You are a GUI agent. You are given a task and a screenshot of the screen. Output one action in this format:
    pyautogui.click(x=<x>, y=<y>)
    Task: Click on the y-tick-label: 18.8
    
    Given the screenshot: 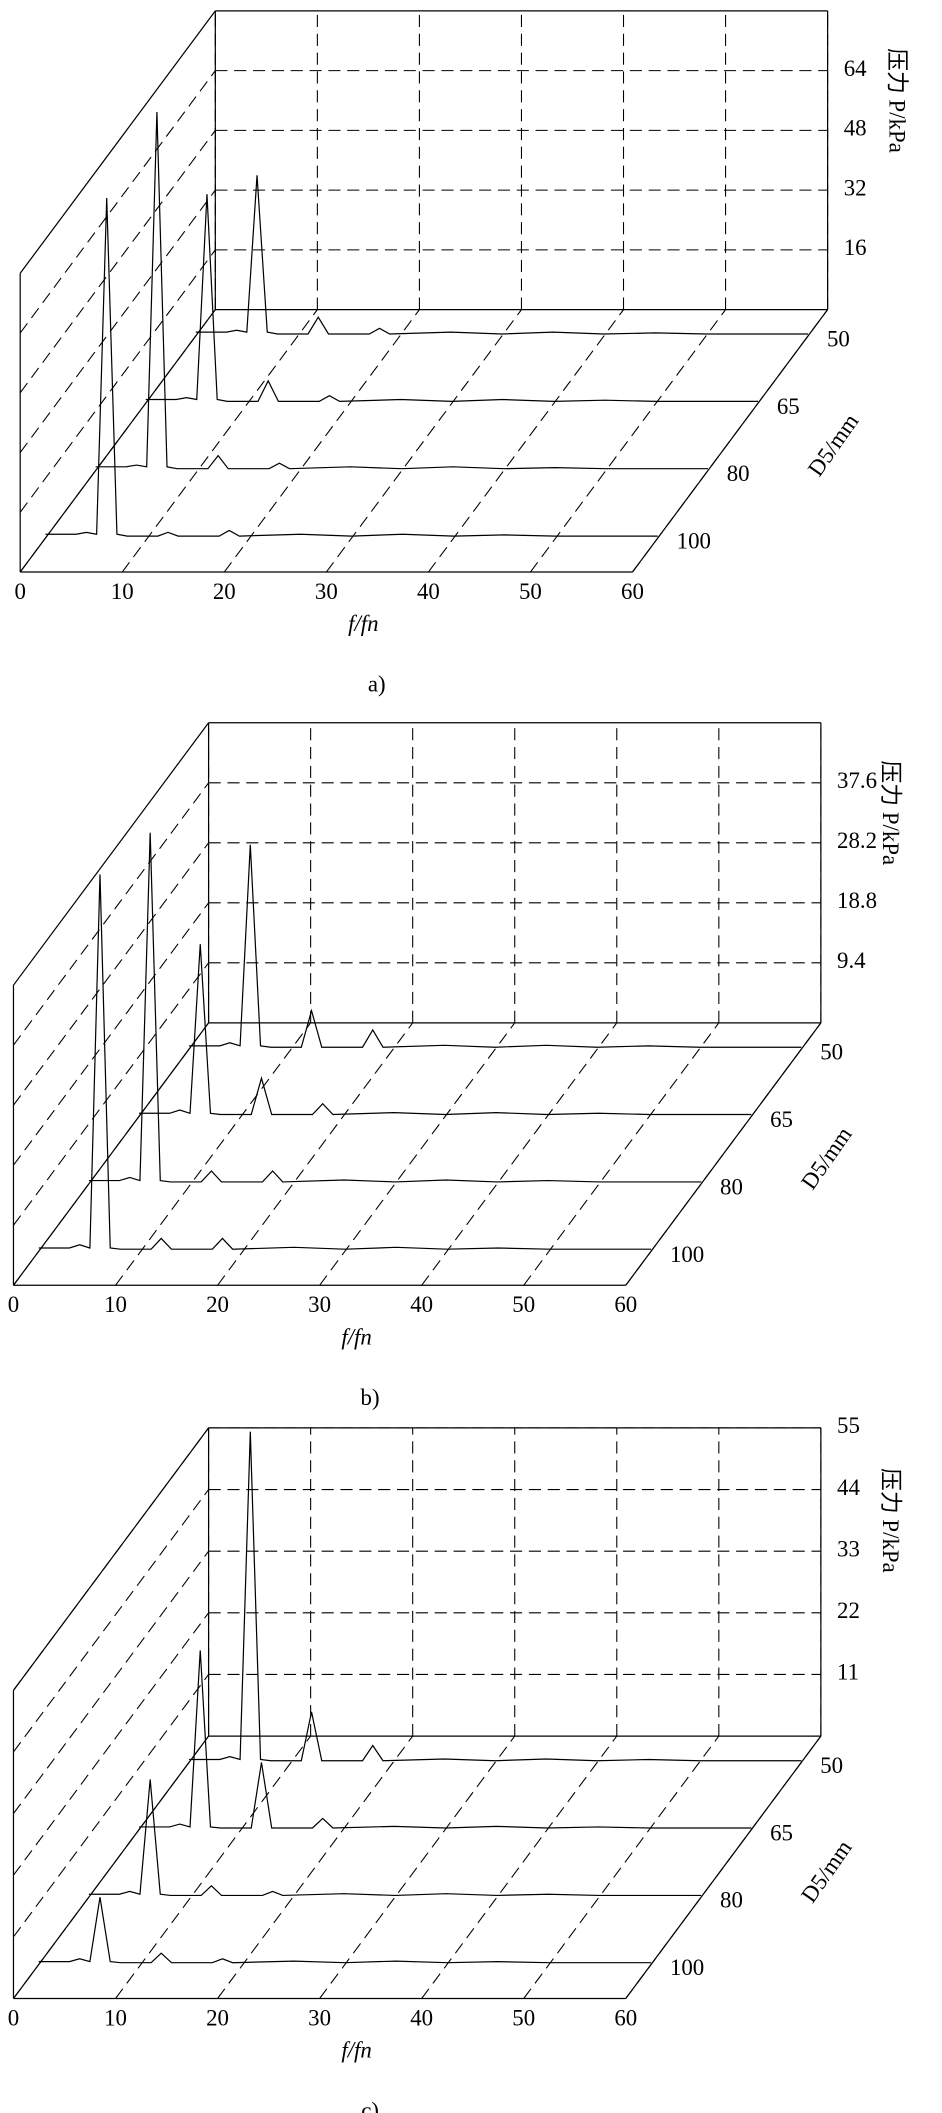 What is the action you would take?
    pyautogui.click(x=857, y=900)
    